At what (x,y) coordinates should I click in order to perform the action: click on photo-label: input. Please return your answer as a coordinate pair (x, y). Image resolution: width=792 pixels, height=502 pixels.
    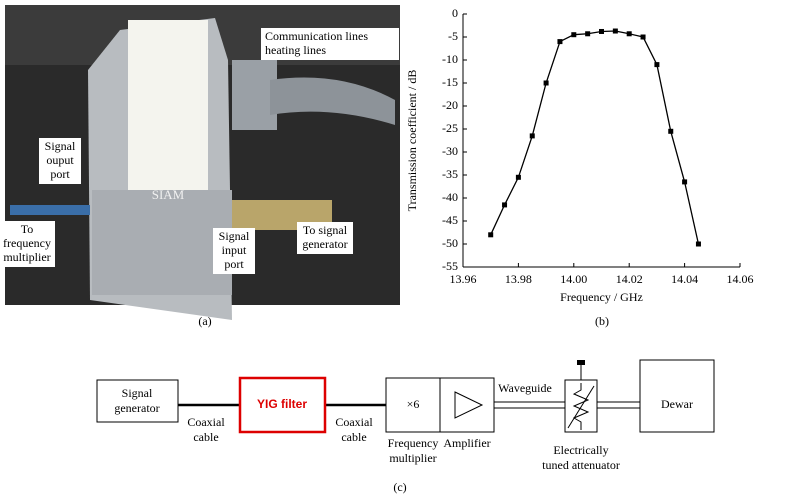
    Looking at the image, I should click on (234, 250).